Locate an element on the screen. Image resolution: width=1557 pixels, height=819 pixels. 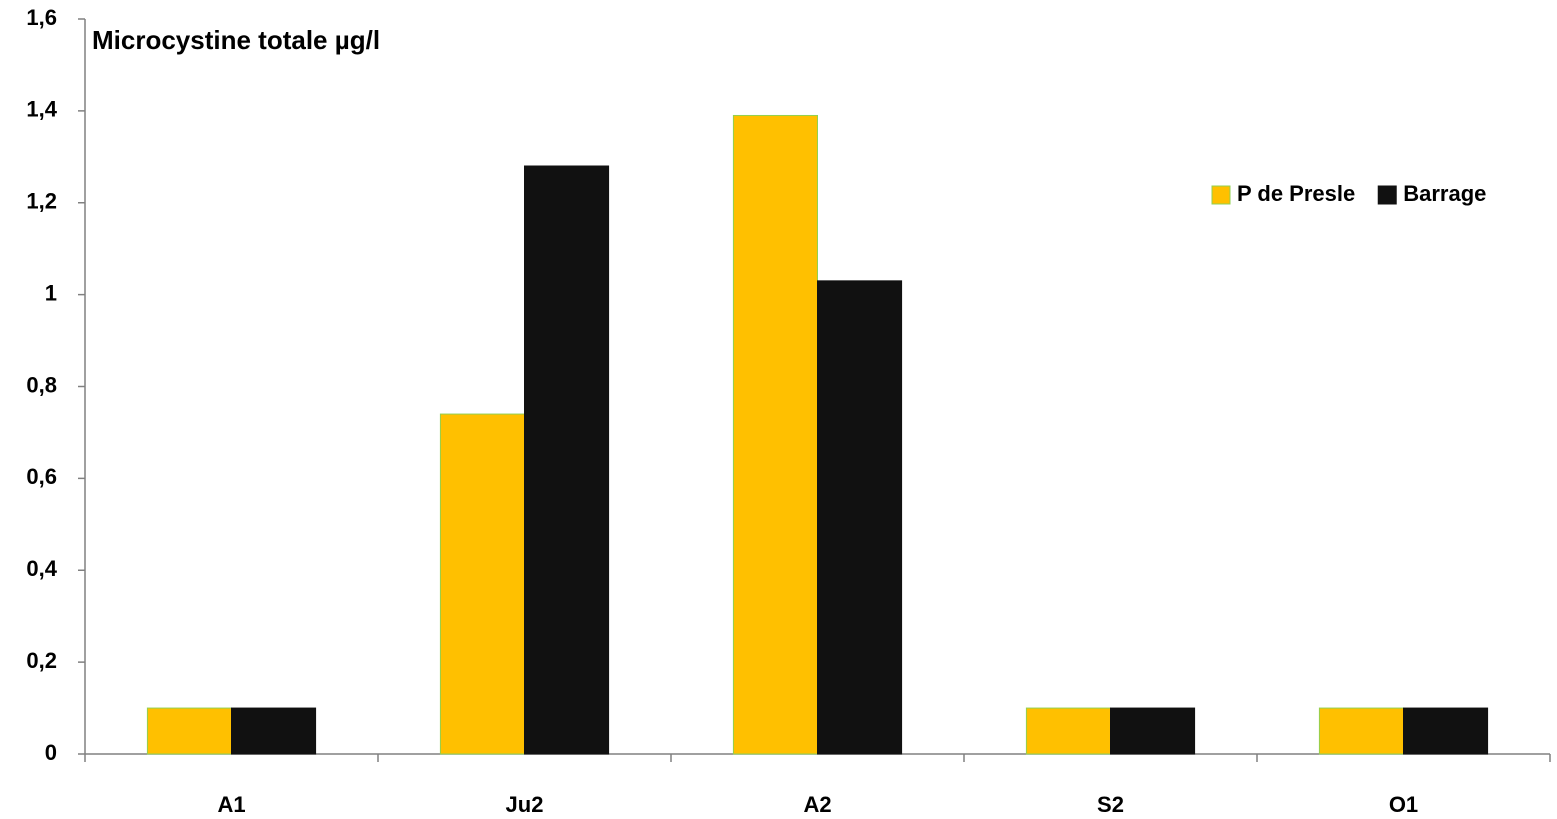
x-tick-label: O1 is located at coordinates (1403, 804).